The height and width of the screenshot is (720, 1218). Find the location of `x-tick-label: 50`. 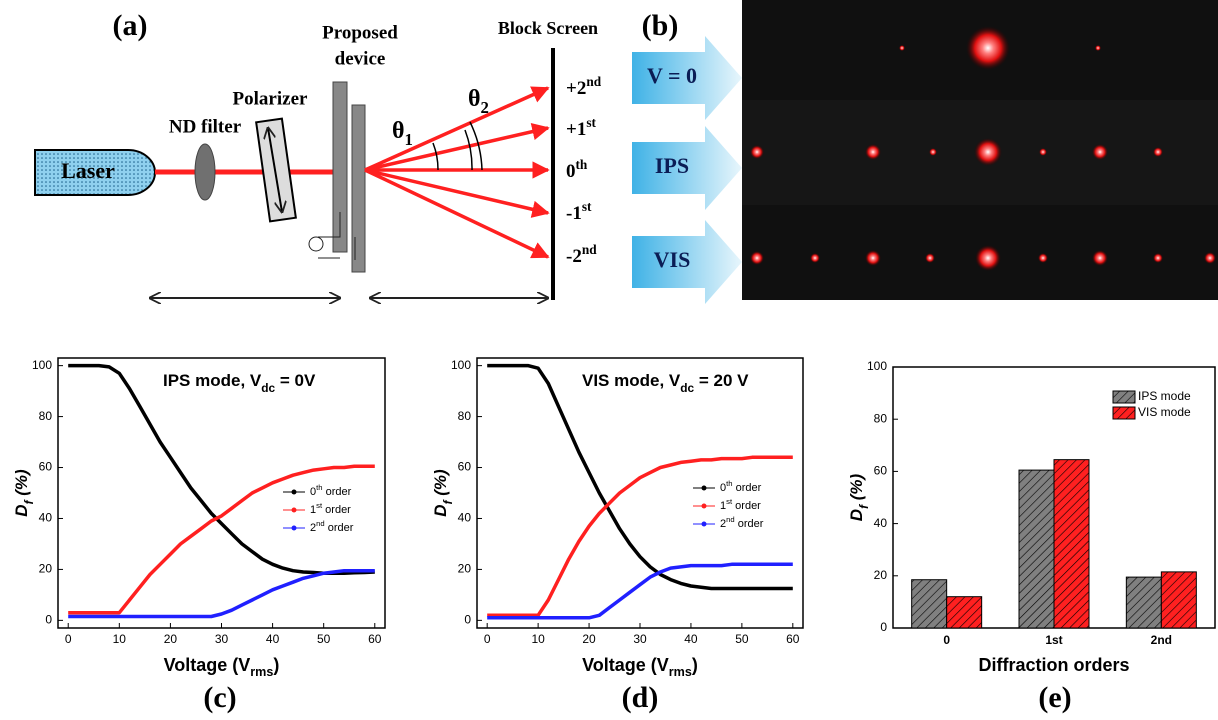

x-tick-label: 50 is located at coordinates (324, 639).